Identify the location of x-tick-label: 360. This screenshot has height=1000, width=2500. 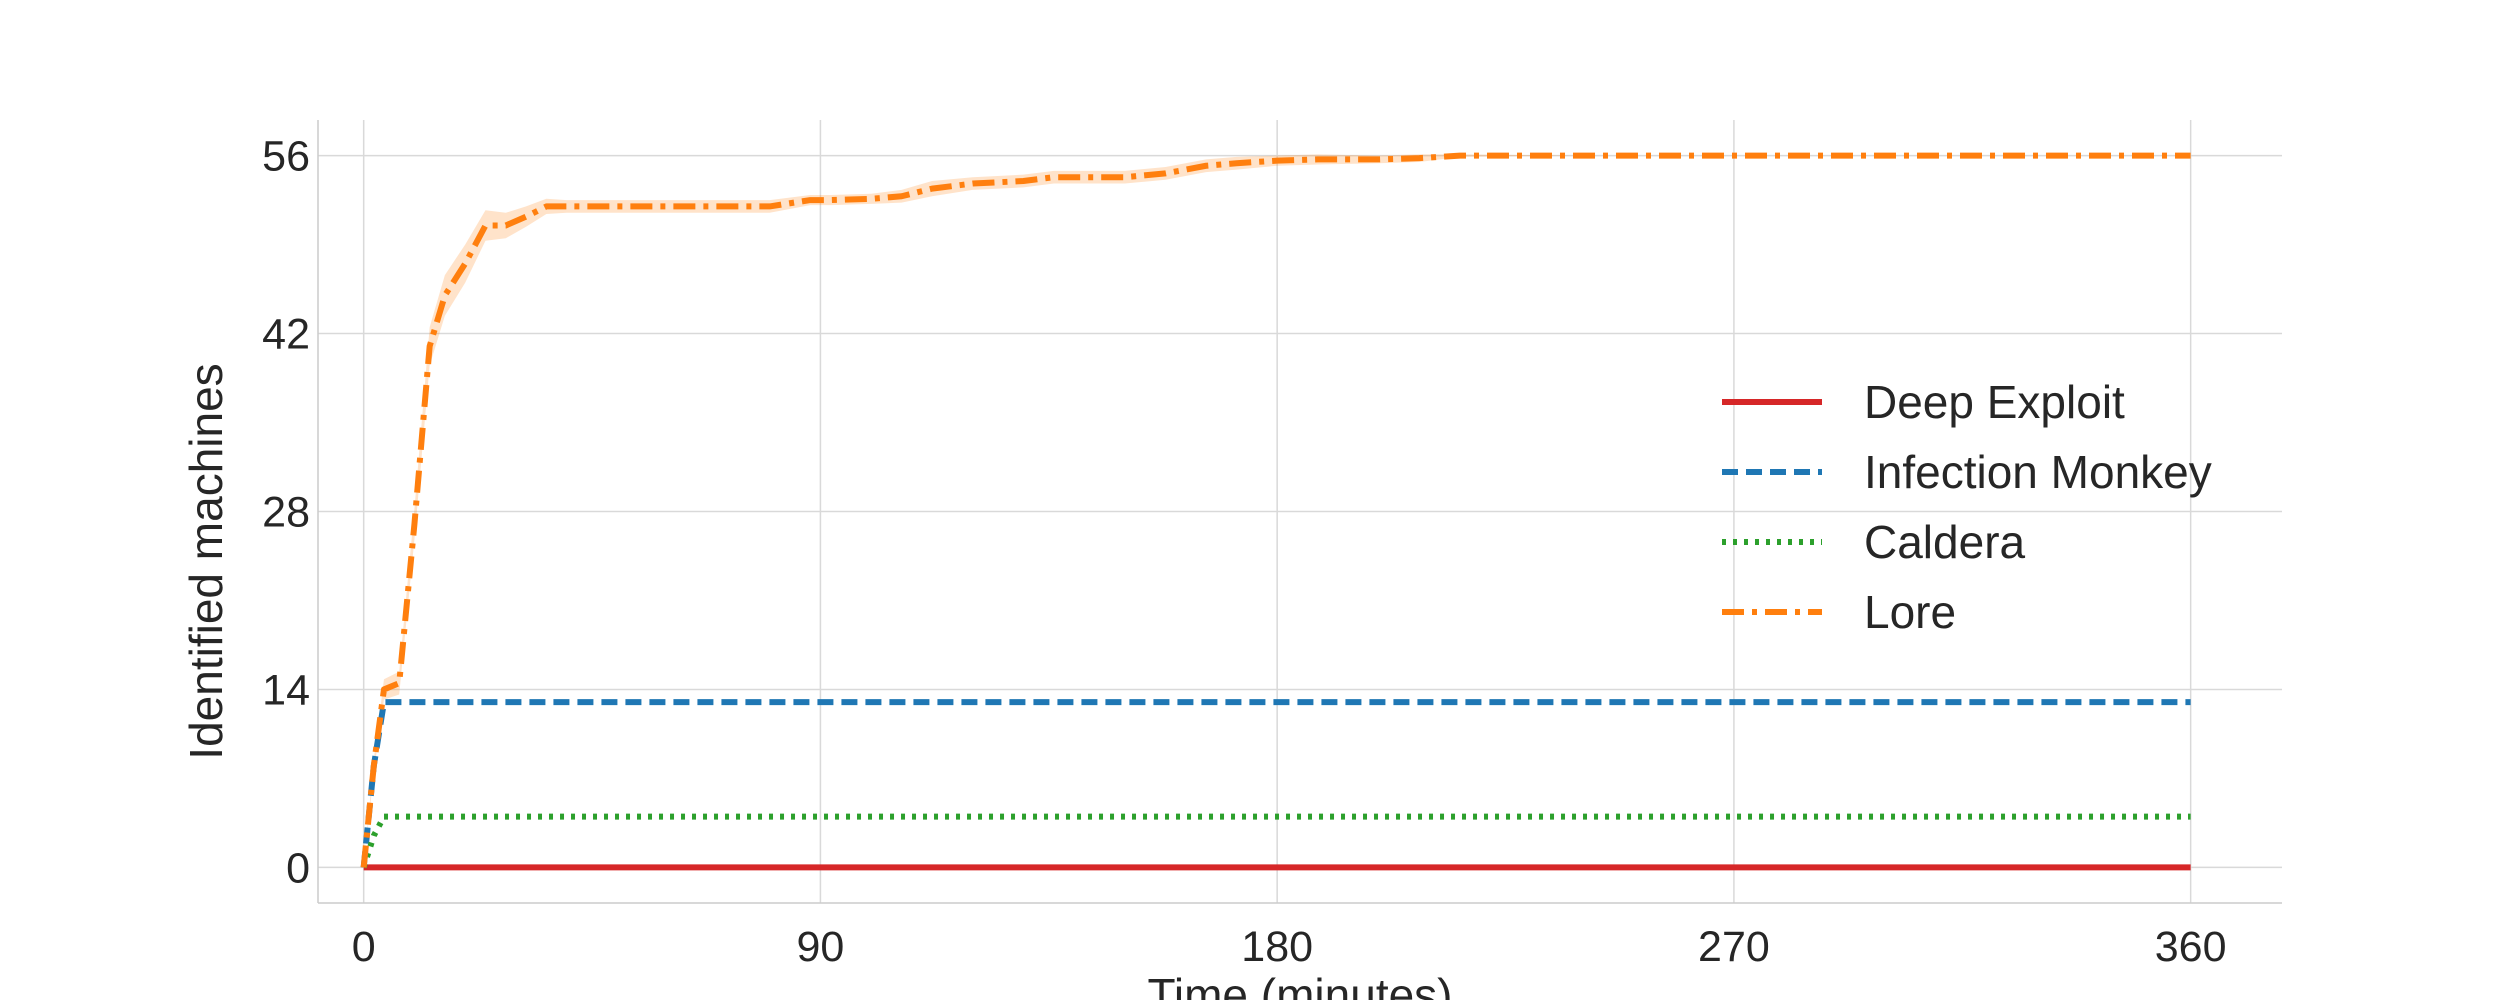
(2191, 947).